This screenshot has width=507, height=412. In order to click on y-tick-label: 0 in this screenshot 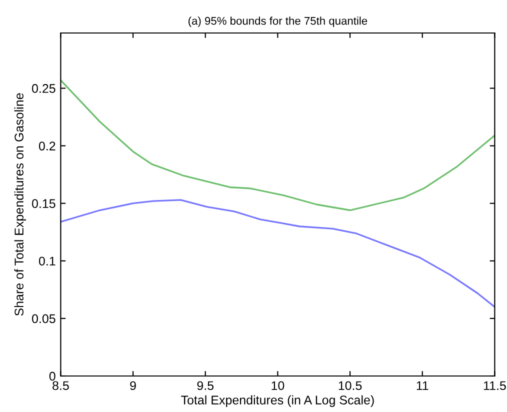, I will do `click(52, 376)`.